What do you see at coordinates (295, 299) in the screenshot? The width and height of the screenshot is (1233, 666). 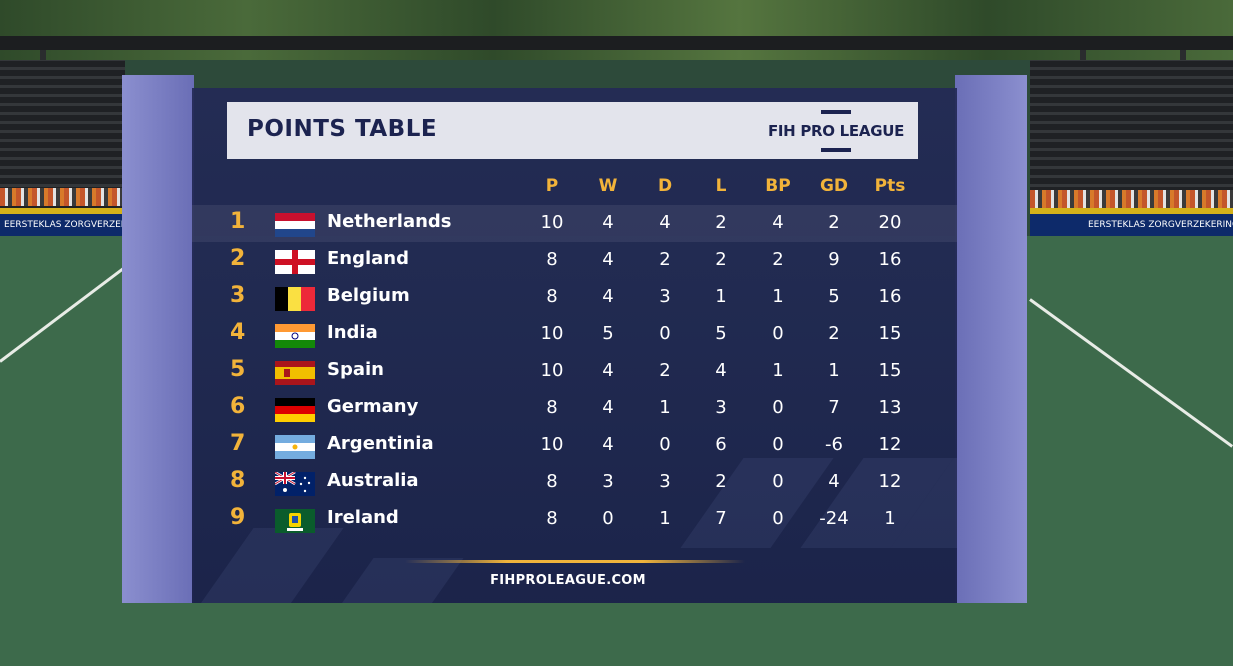 I see `belgium-flag-icon` at bounding box center [295, 299].